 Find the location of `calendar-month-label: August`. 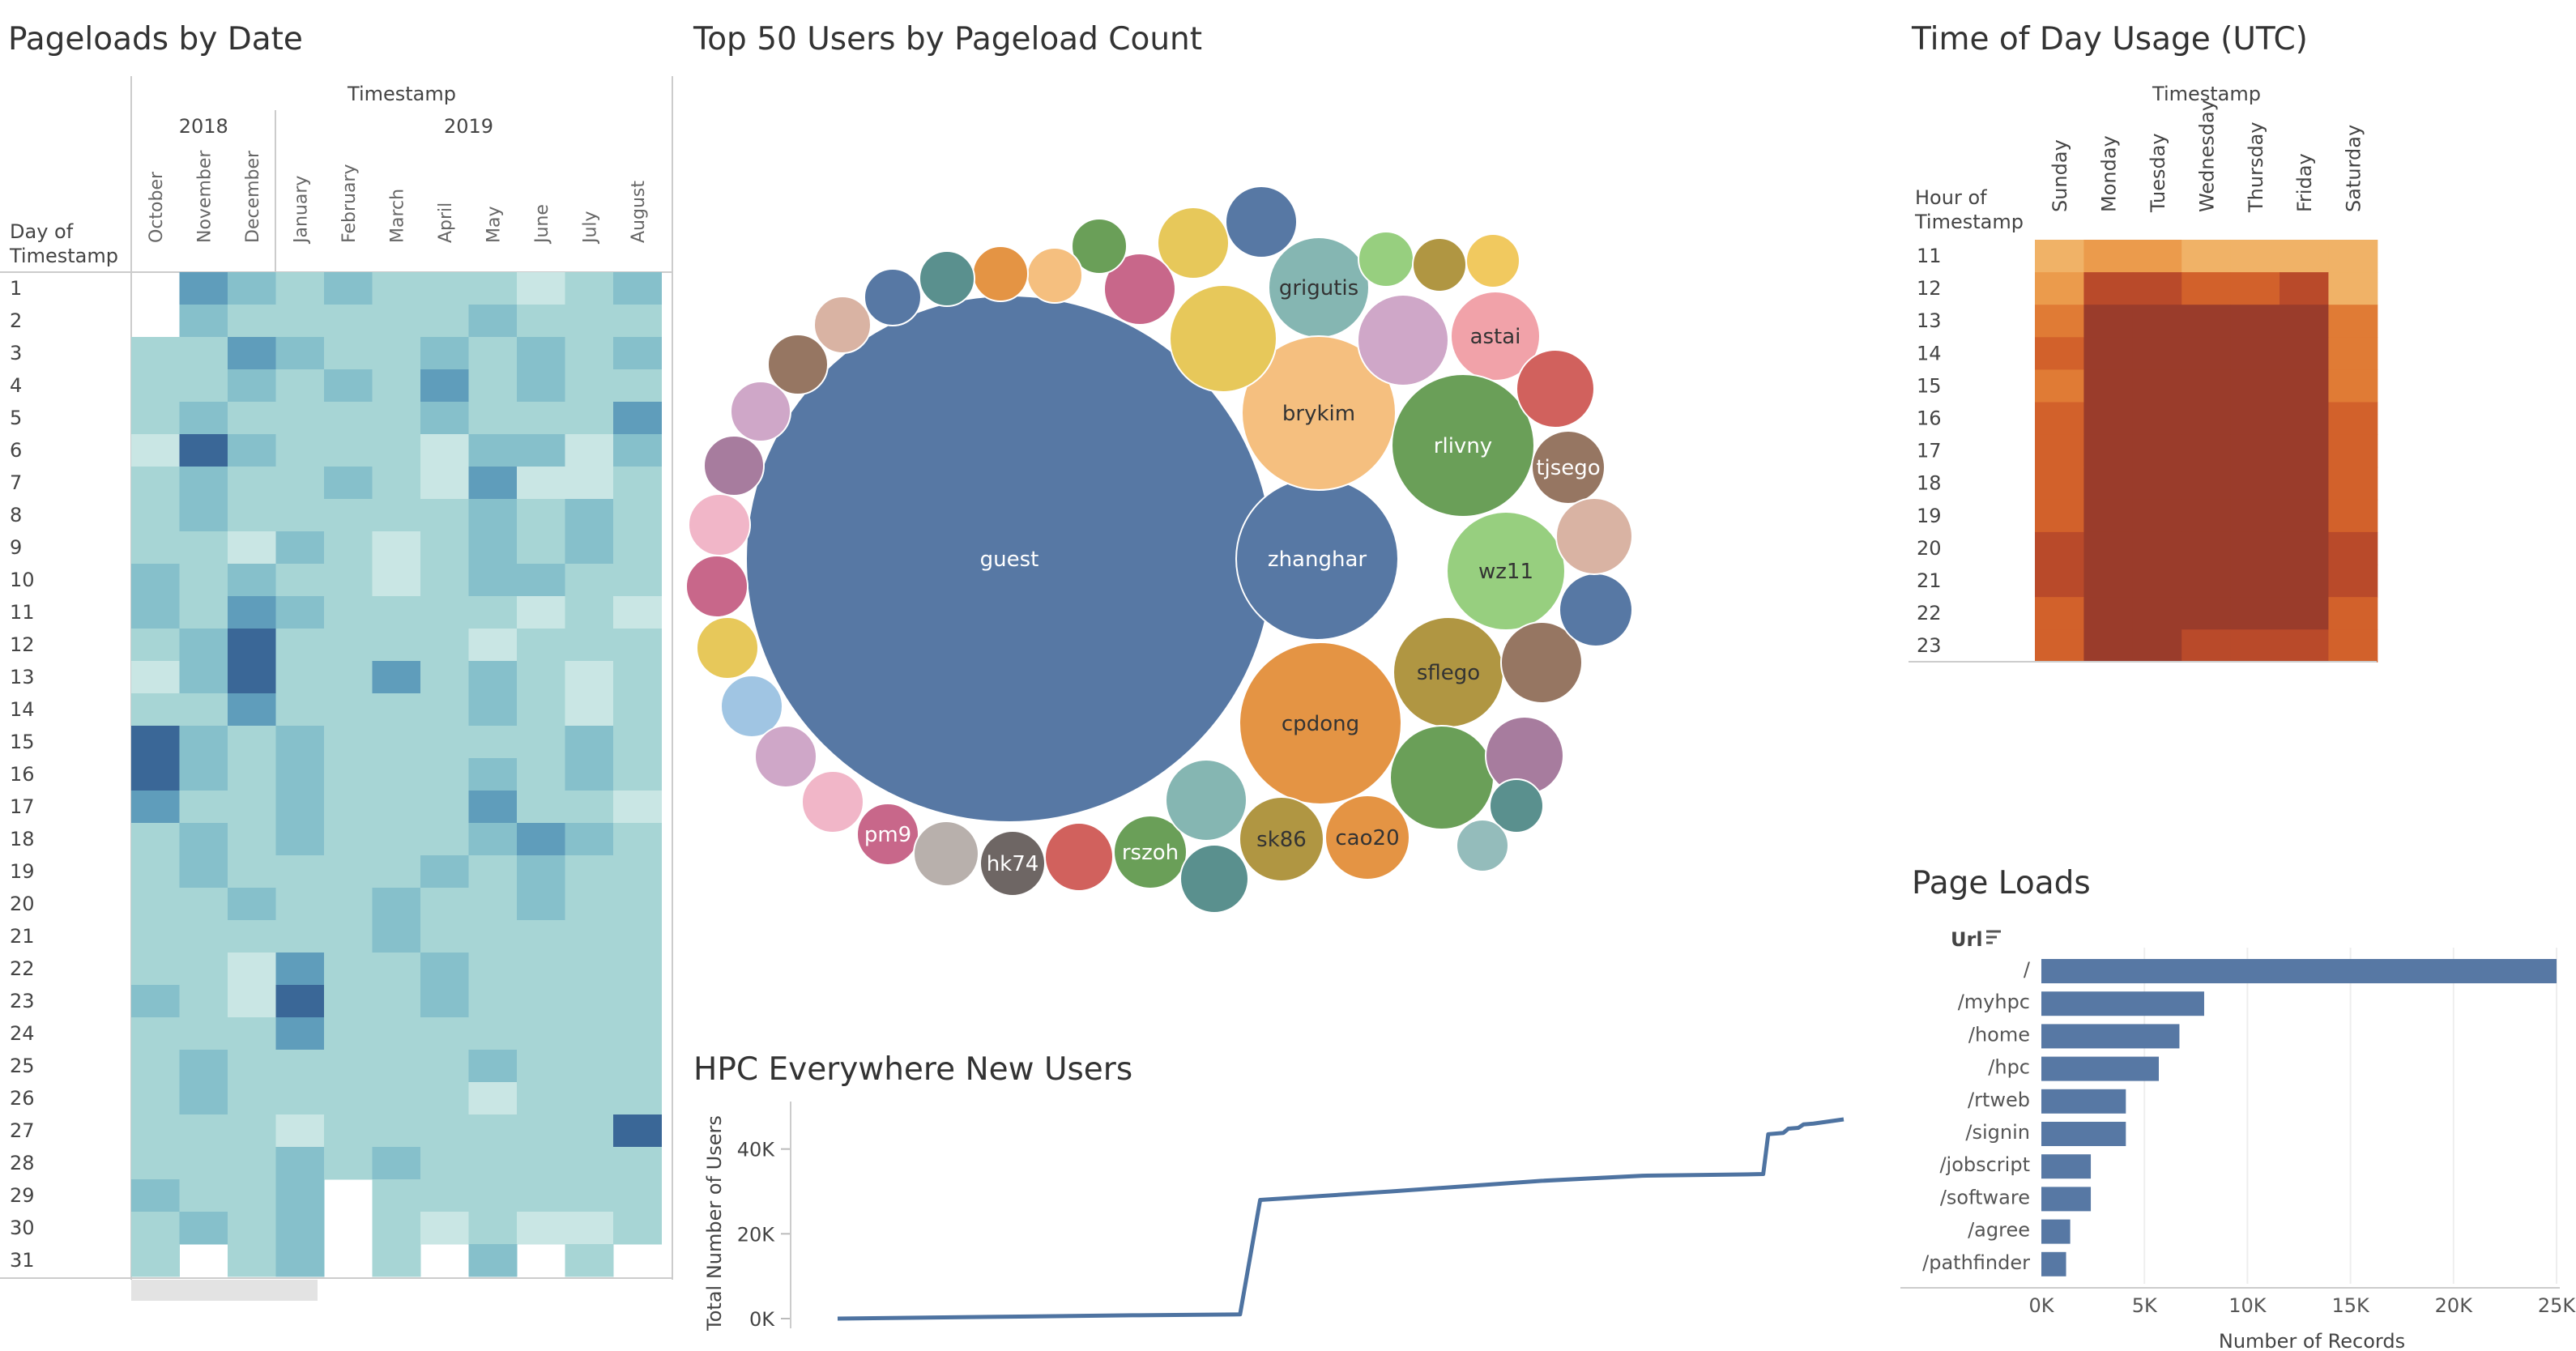

calendar-month-label: August is located at coordinates (639, 212).